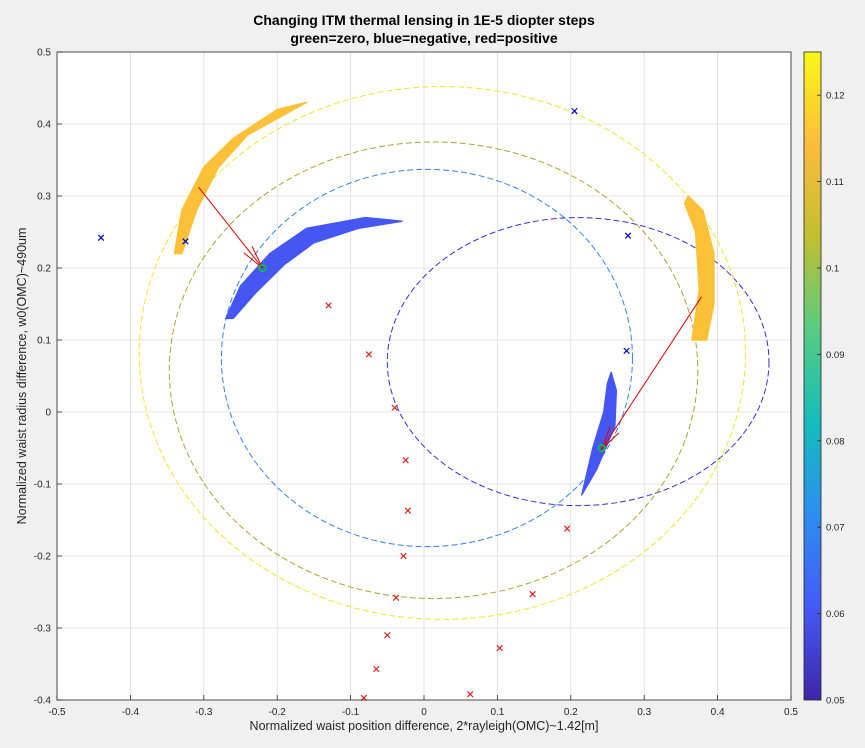 This screenshot has width=865, height=748. What do you see at coordinates (57, 712) in the screenshot?
I see `x-tick-label: -0.5` at bounding box center [57, 712].